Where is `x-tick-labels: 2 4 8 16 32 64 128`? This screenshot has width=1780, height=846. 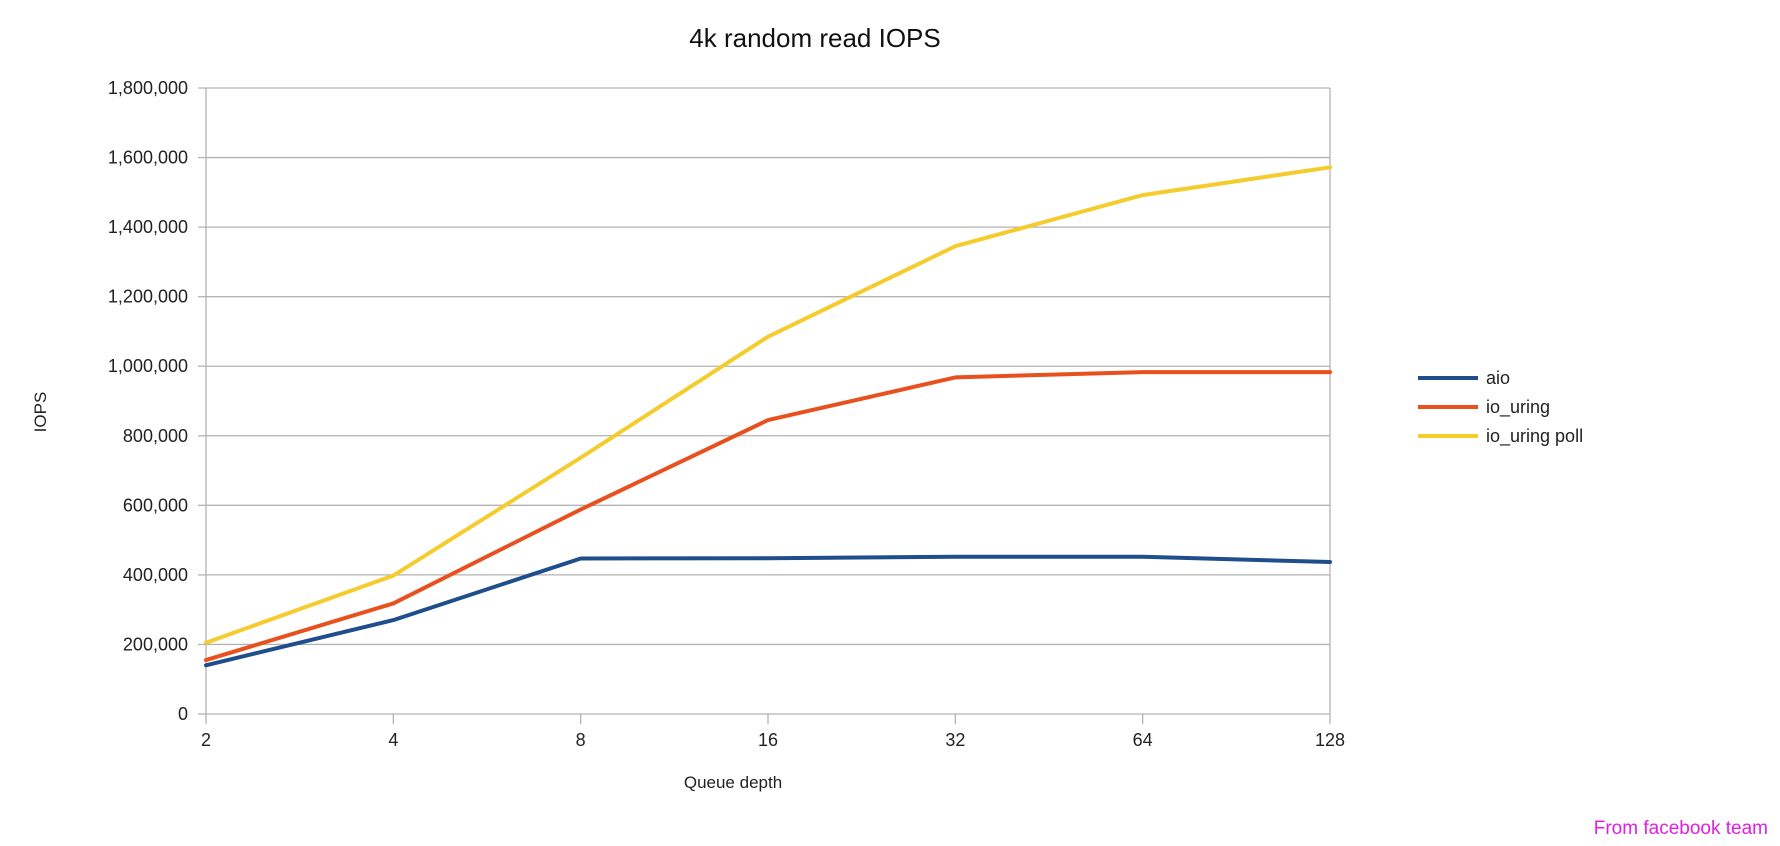
x-tick-labels: 2 4 8 16 32 64 128 is located at coordinates (773, 740).